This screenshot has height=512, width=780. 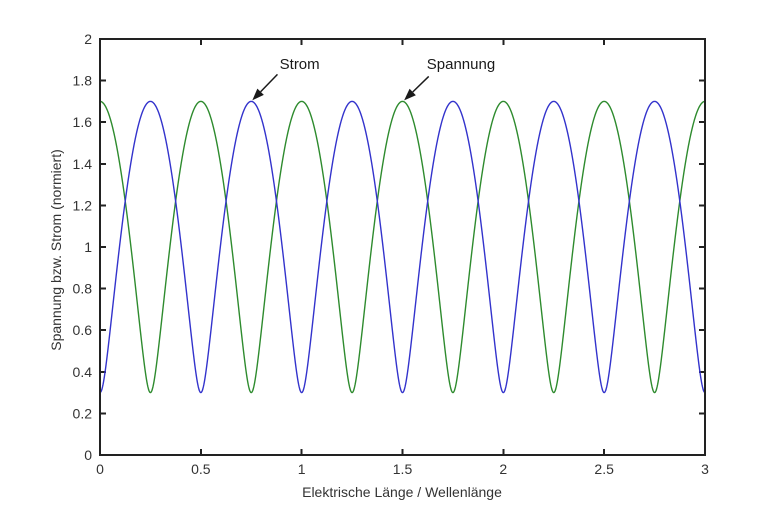 What do you see at coordinates (88, 247) in the screenshot?
I see `y-tick-label: 1` at bounding box center [88, 247].